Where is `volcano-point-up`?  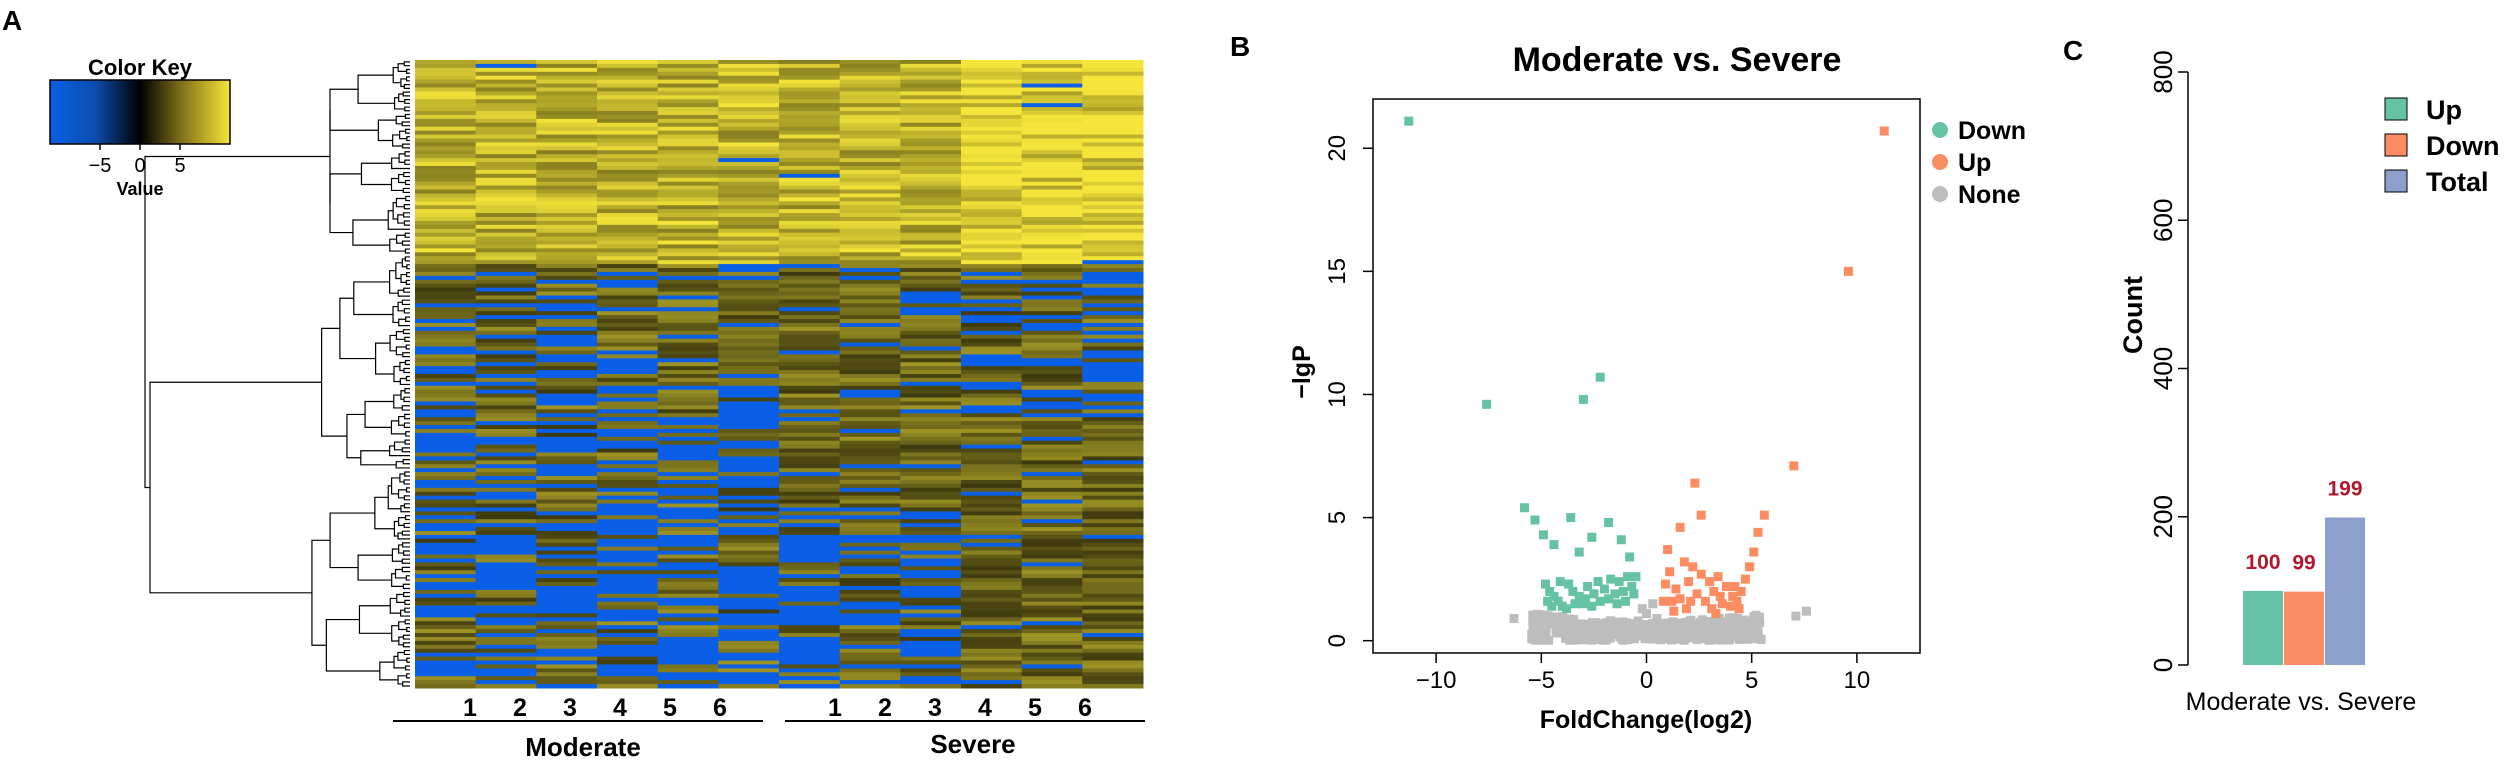
volcano-point-up is located at coordinates (1735, 587).